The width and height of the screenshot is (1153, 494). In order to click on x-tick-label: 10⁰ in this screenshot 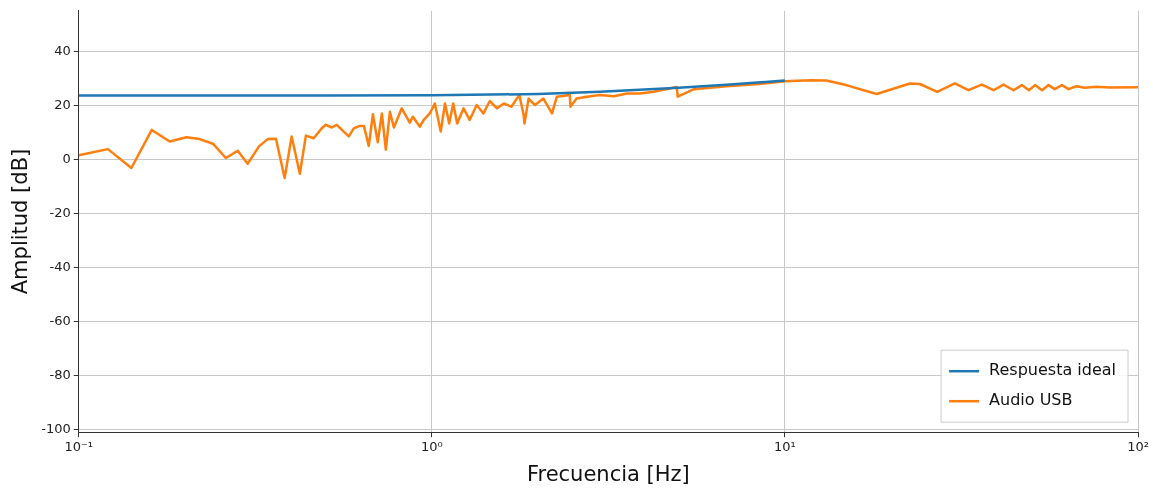, I will do `click(431, 447)`.